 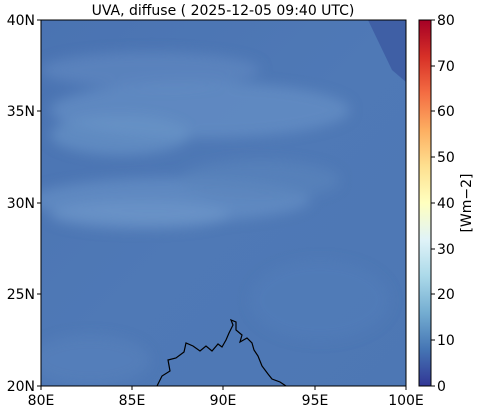 What do you see at coordinates (221, 352) in the screenshot?
I see `coastline` at bounding box center [221, 352].